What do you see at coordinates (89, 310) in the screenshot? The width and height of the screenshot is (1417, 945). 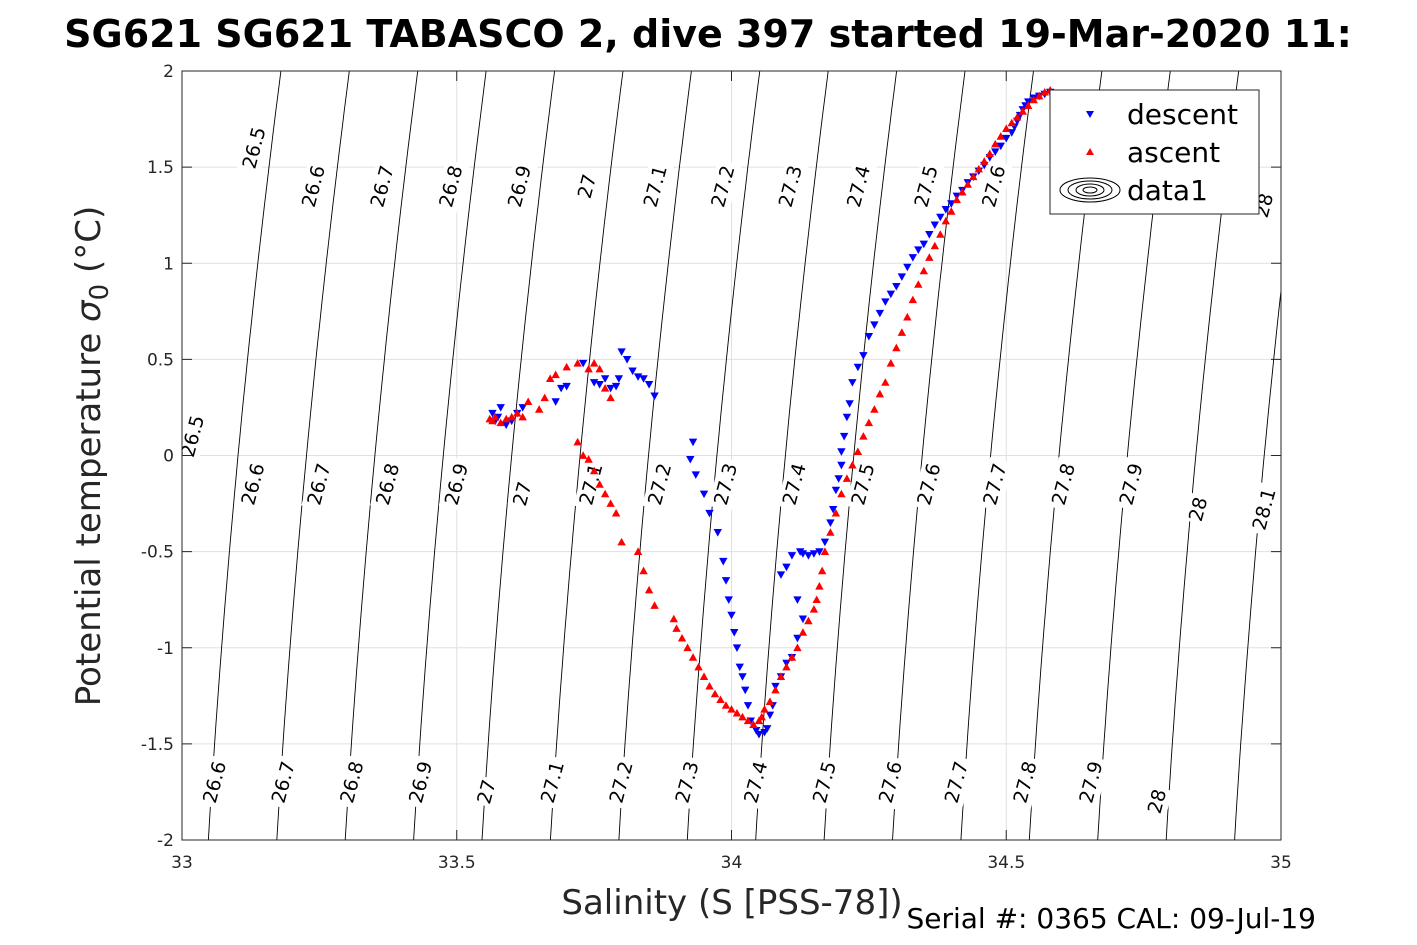 I see `y-axis-label-sigma: σ` at bounding box center [89, 310].